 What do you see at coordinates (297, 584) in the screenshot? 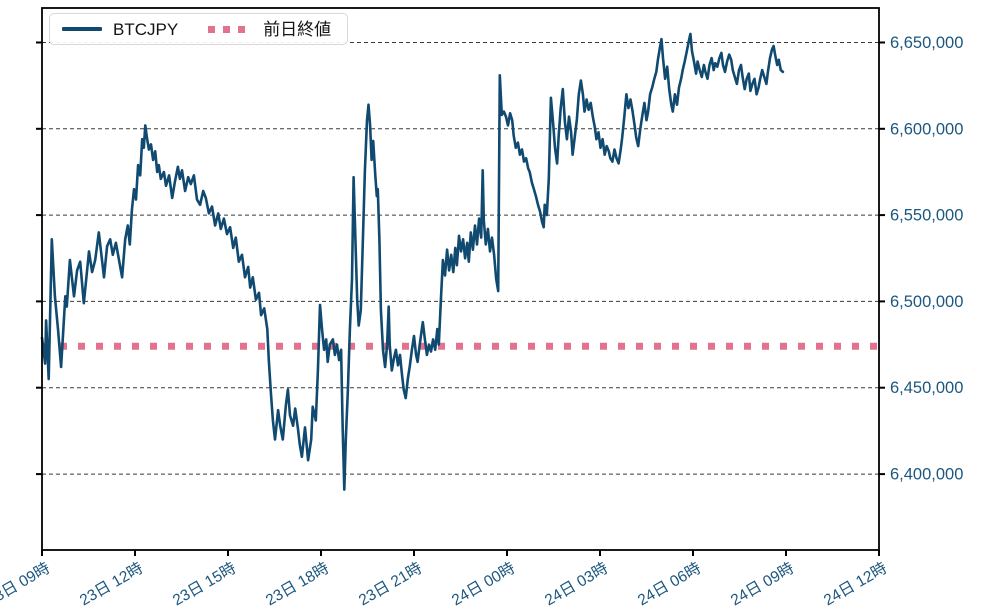
I see `x-tick-label: 23日 18時` at bounding box center [297, 584].